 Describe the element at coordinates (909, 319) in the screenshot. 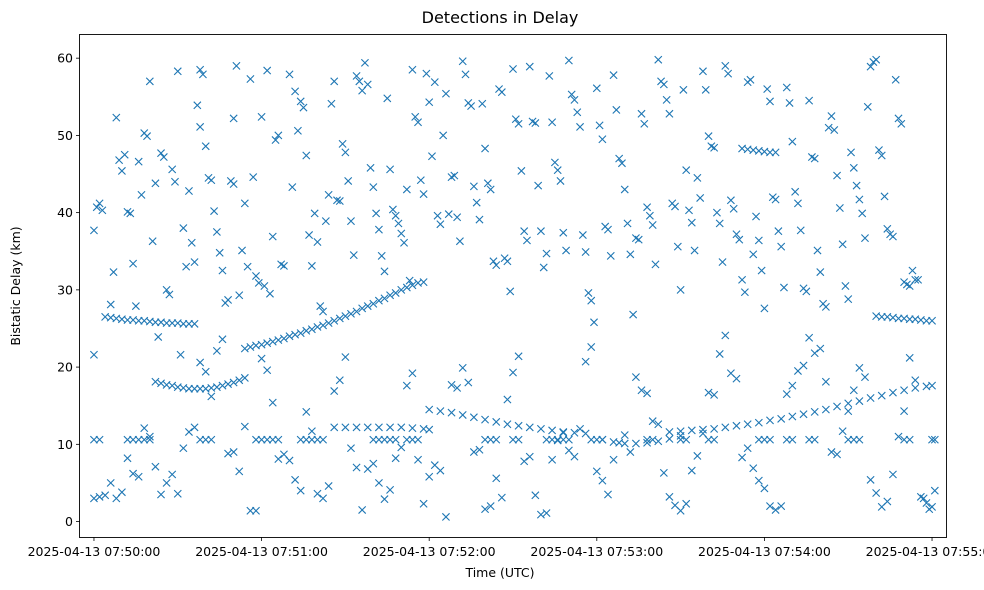

I see `data-point-track-i` at that location.